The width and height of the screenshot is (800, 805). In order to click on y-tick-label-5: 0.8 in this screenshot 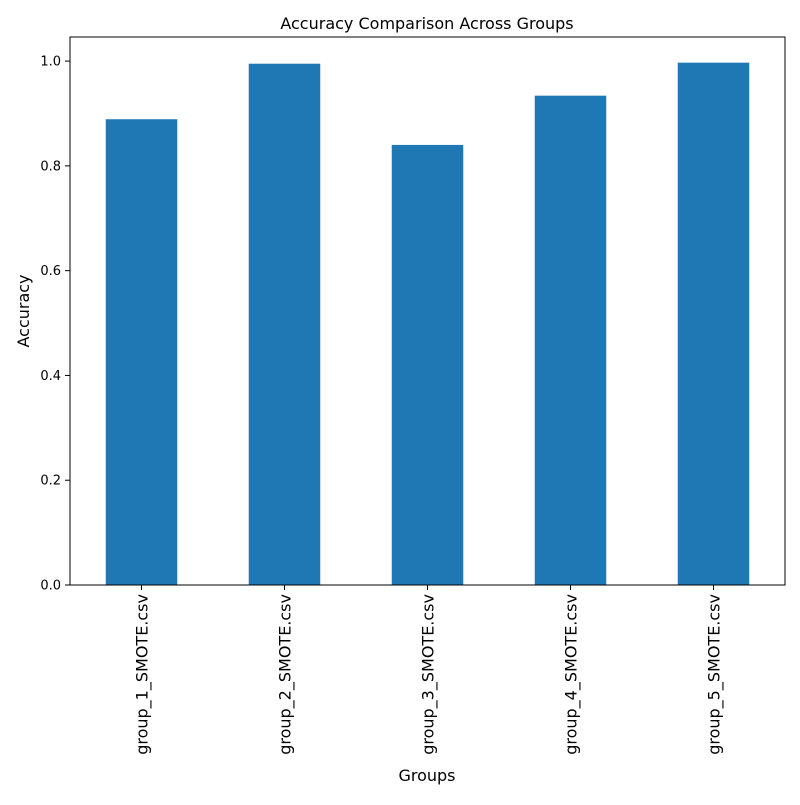, I will do `click(50, 166)`.